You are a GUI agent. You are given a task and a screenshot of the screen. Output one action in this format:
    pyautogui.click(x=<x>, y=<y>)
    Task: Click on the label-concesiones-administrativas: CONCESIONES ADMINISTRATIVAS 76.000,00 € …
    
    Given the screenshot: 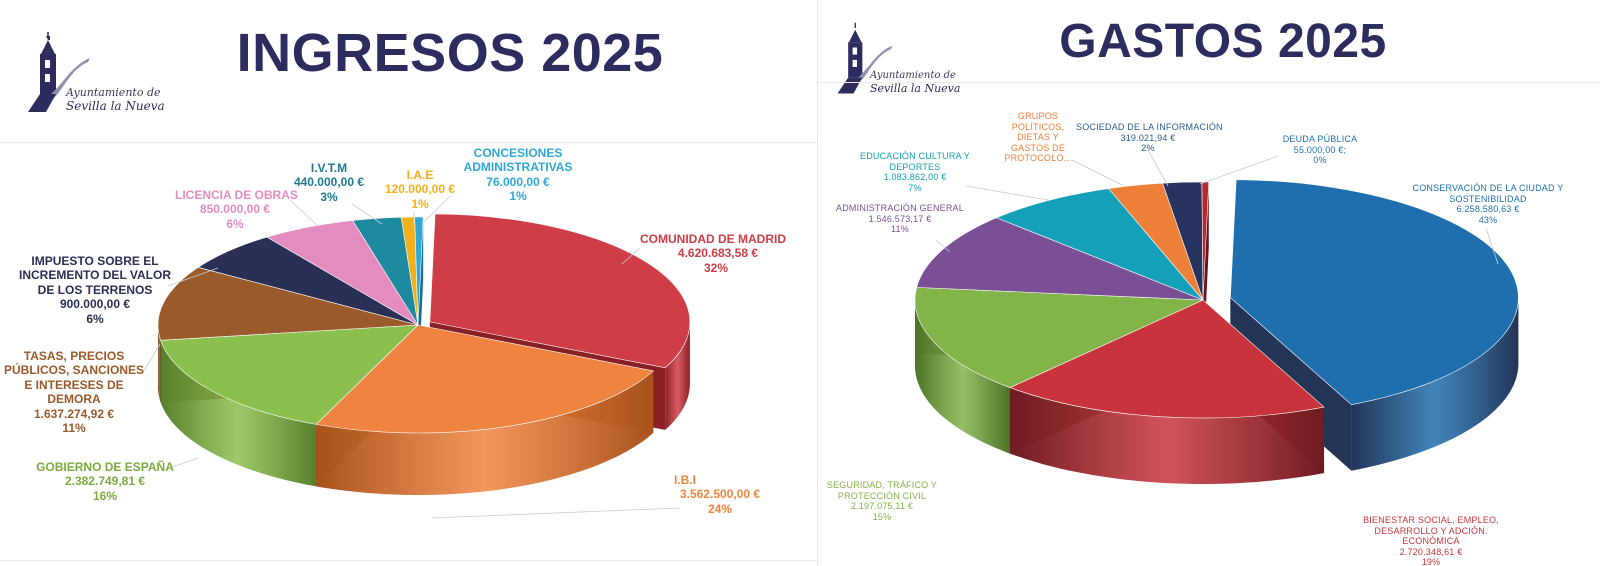 What is the action you would take?
    pyautogui.click(x=518, y=175)
    